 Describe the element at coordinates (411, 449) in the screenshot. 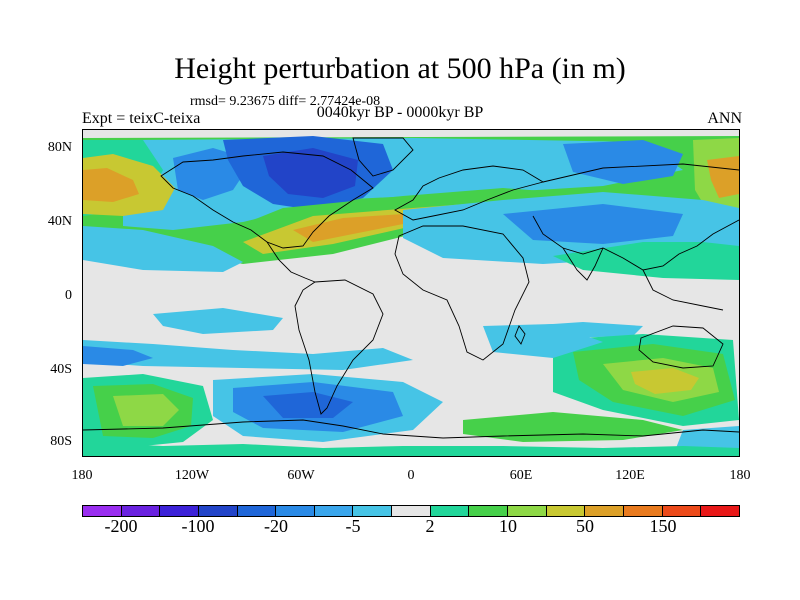

I see `contour-south-pole-teal` at that location.